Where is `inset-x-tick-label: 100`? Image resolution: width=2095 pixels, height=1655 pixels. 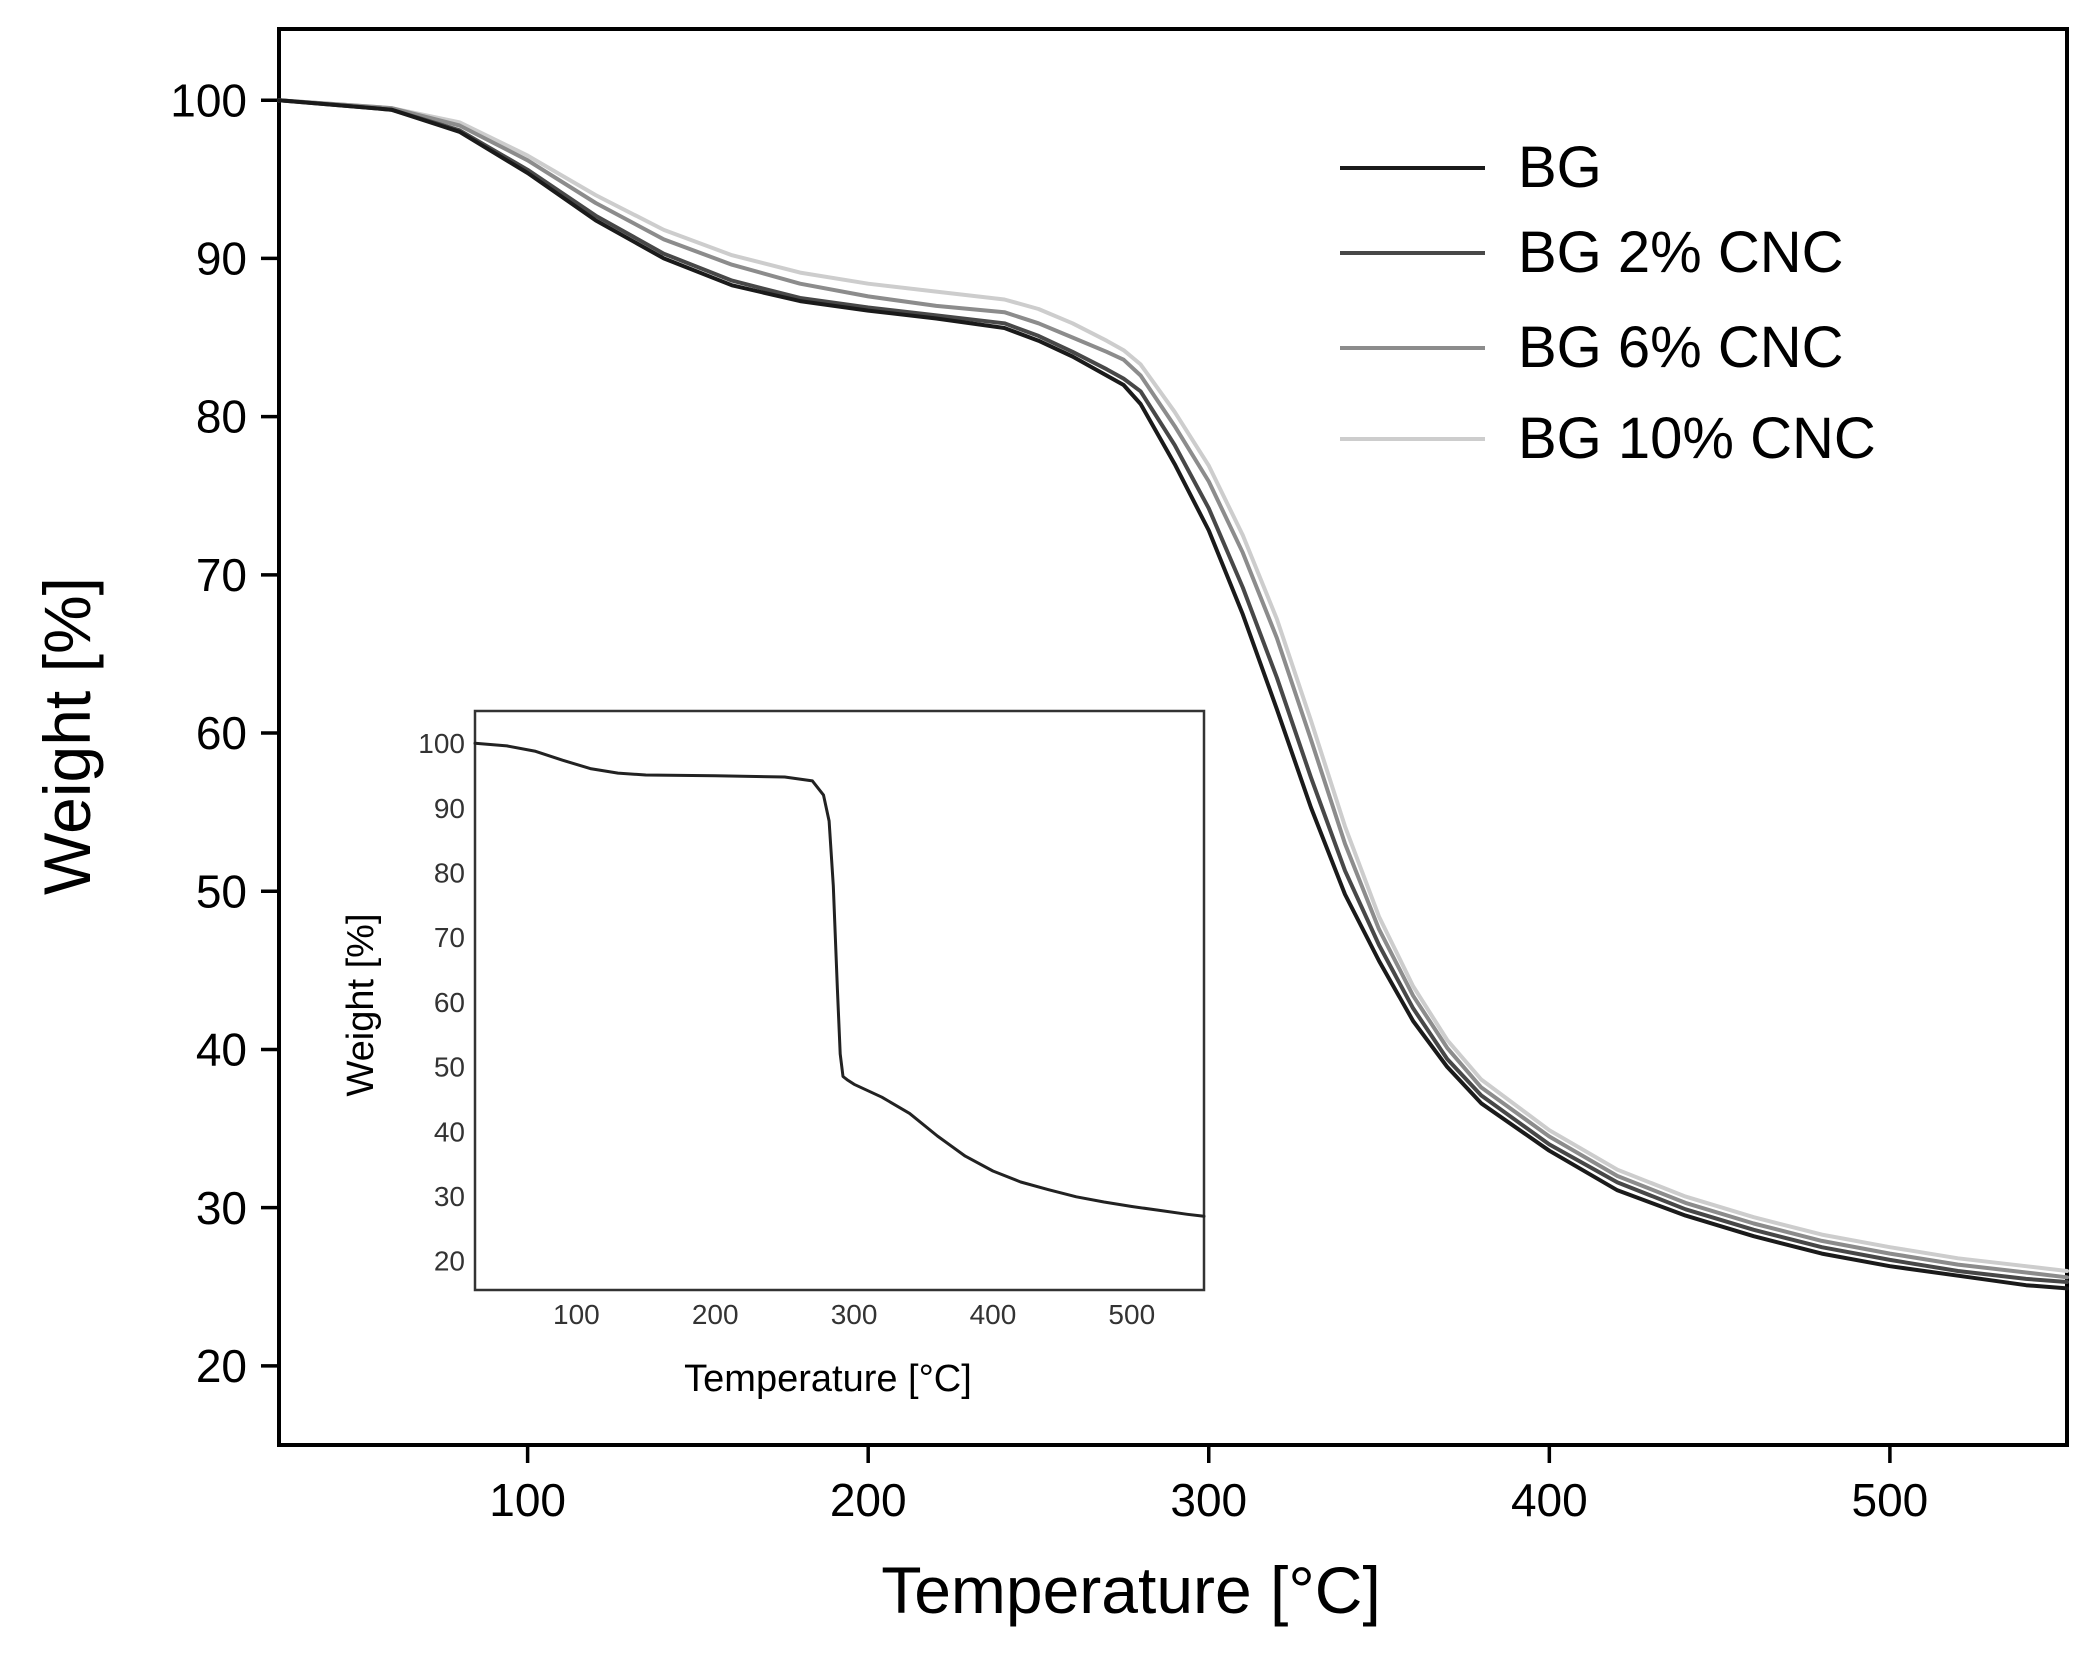
inset-x-tick-label: 100 is located at coordinates (576, 1314).